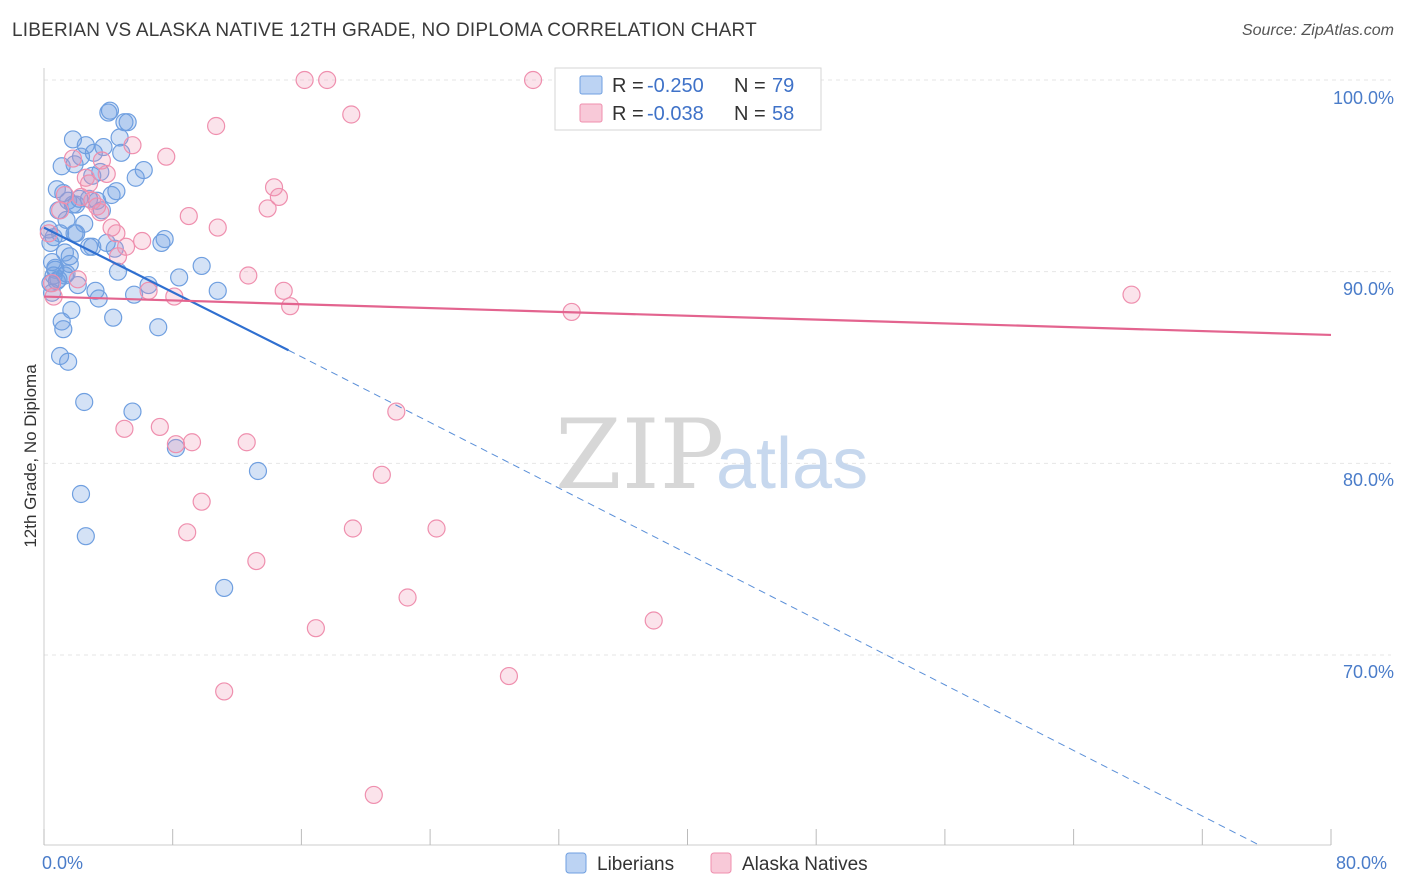 The width and height of the screenshot is (1406, 892). I want to click on y-axis-label: 12th Grade, No Diploma, so click(30, 456).